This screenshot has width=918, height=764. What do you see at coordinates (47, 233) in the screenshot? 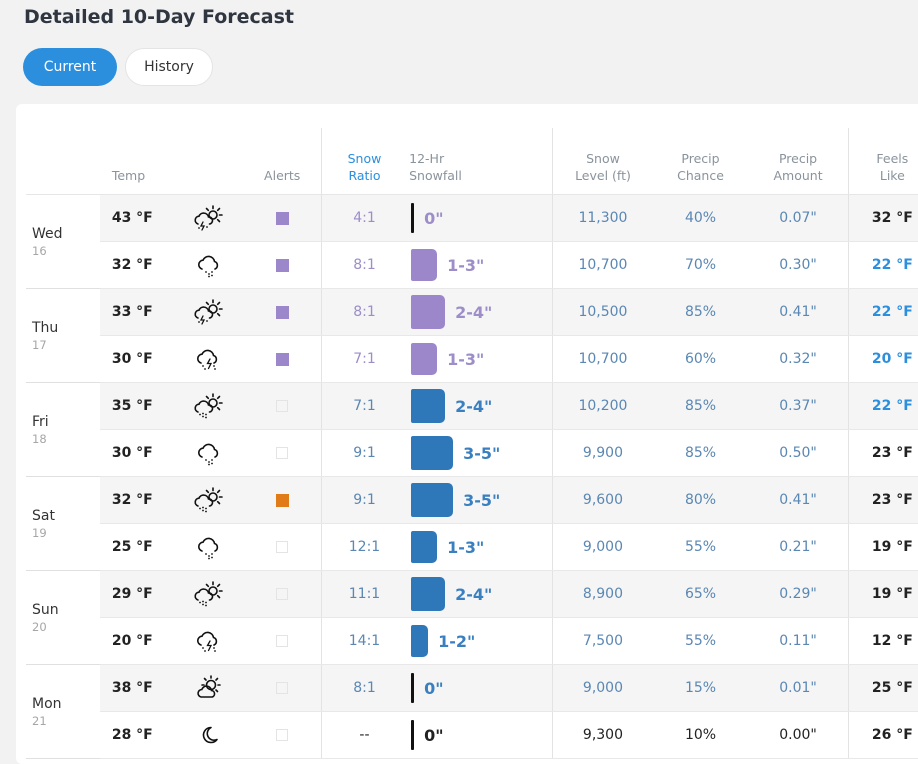
I see `day-name: Wed` at bounding box center [47, 233].